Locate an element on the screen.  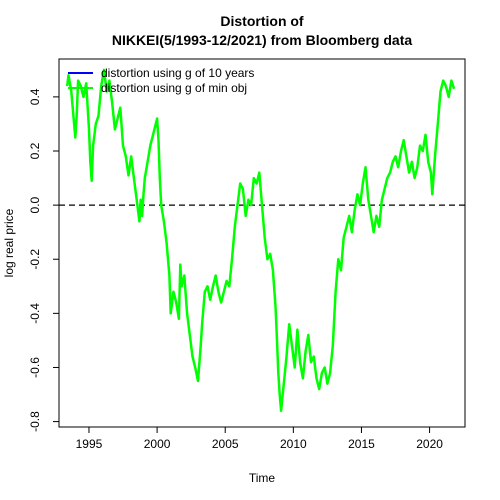
legend-label-series-1: distortion using g of 10 years is located at coordinates (177, 73).